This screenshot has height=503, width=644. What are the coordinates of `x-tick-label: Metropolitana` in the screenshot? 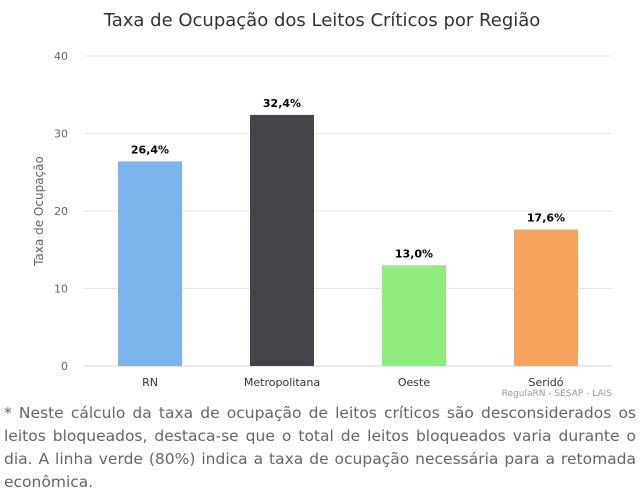 It's located at (282, 382).